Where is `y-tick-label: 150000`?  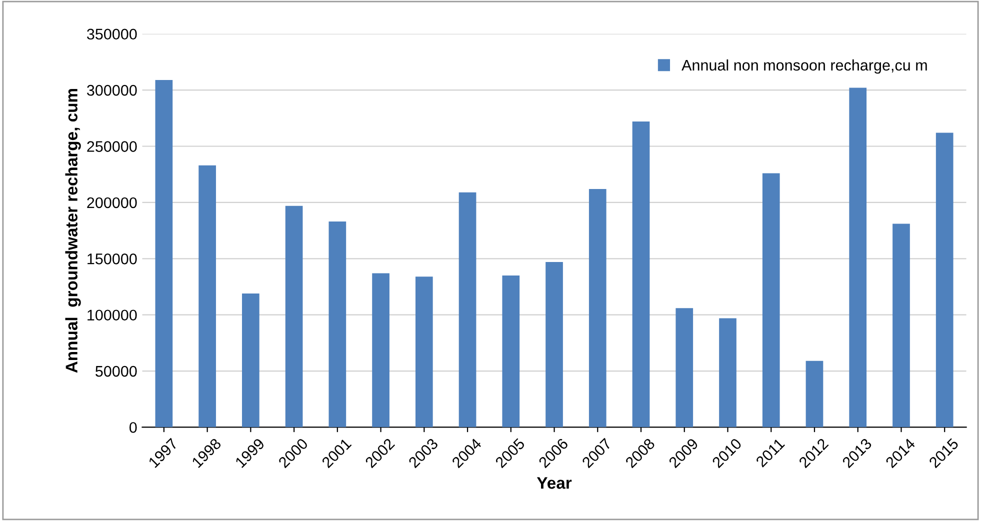 y-tick-label: 150000 is located at coordinates (112, 259).